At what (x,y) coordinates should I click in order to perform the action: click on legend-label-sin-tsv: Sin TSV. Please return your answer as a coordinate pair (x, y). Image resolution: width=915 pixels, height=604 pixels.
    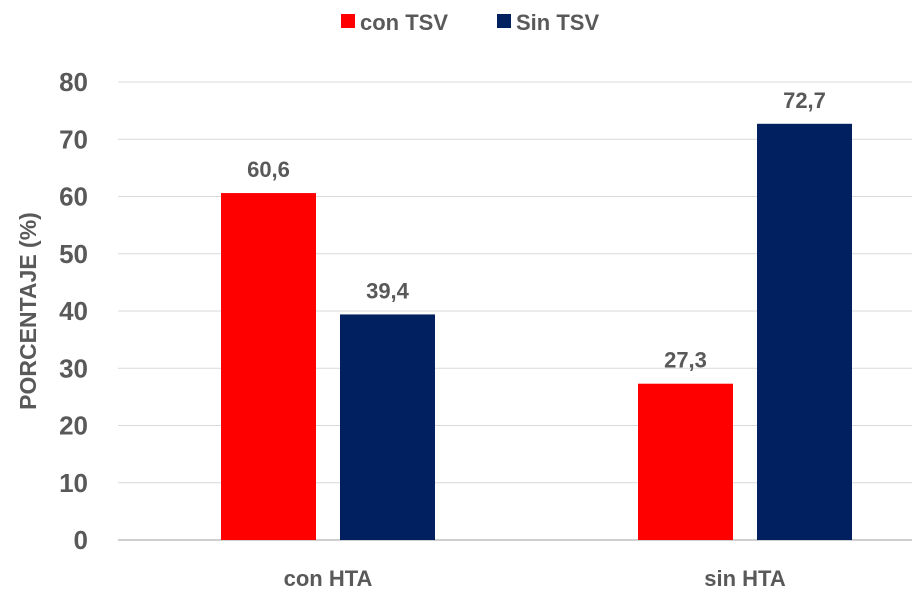
    Looking at the image, I should click on (557, 22).